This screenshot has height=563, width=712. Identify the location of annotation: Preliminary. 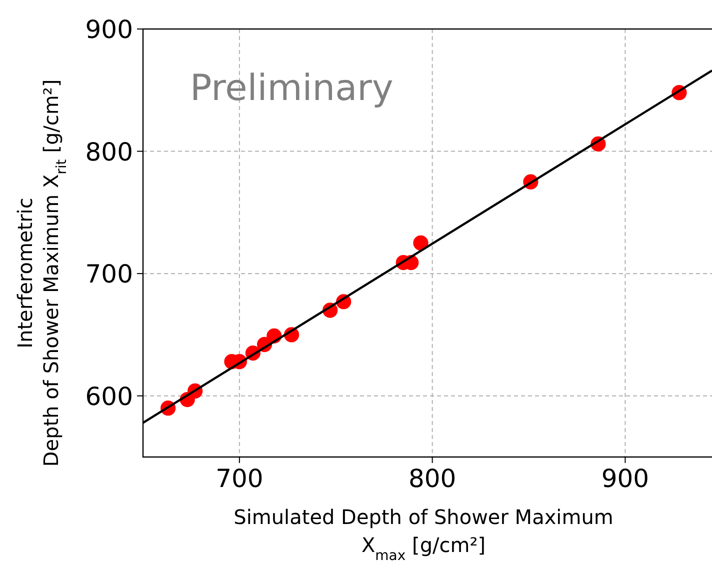
(292, 88).